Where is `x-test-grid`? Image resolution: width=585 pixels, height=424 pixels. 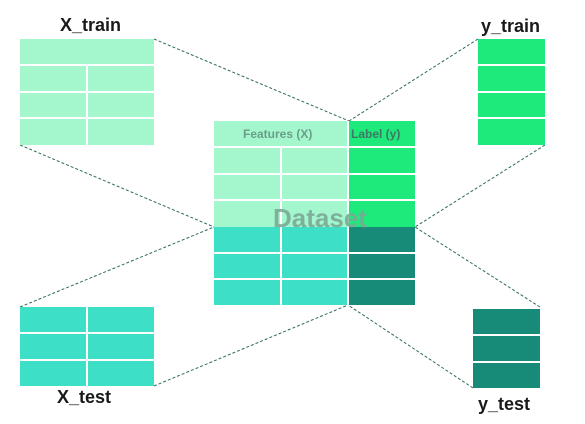 x-test-grid is located at coordinates (87, 346).